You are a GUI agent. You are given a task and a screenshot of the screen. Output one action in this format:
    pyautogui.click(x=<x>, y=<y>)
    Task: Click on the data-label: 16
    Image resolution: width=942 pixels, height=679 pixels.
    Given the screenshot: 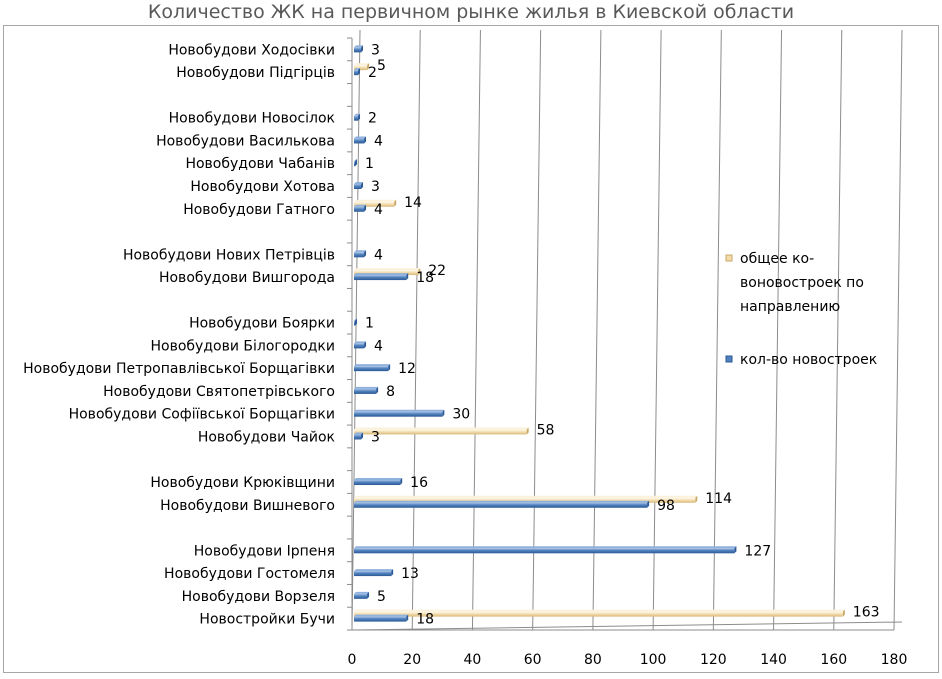 What is the action you would take?
    pyautogui.click(x=419, y=483)
    